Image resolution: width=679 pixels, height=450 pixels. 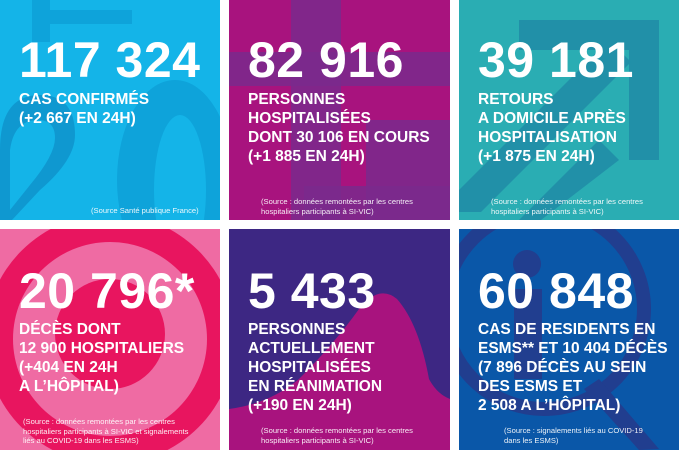 I want to click on returns-home-label-line-1: RETOURS, so click(x=516, y=99).